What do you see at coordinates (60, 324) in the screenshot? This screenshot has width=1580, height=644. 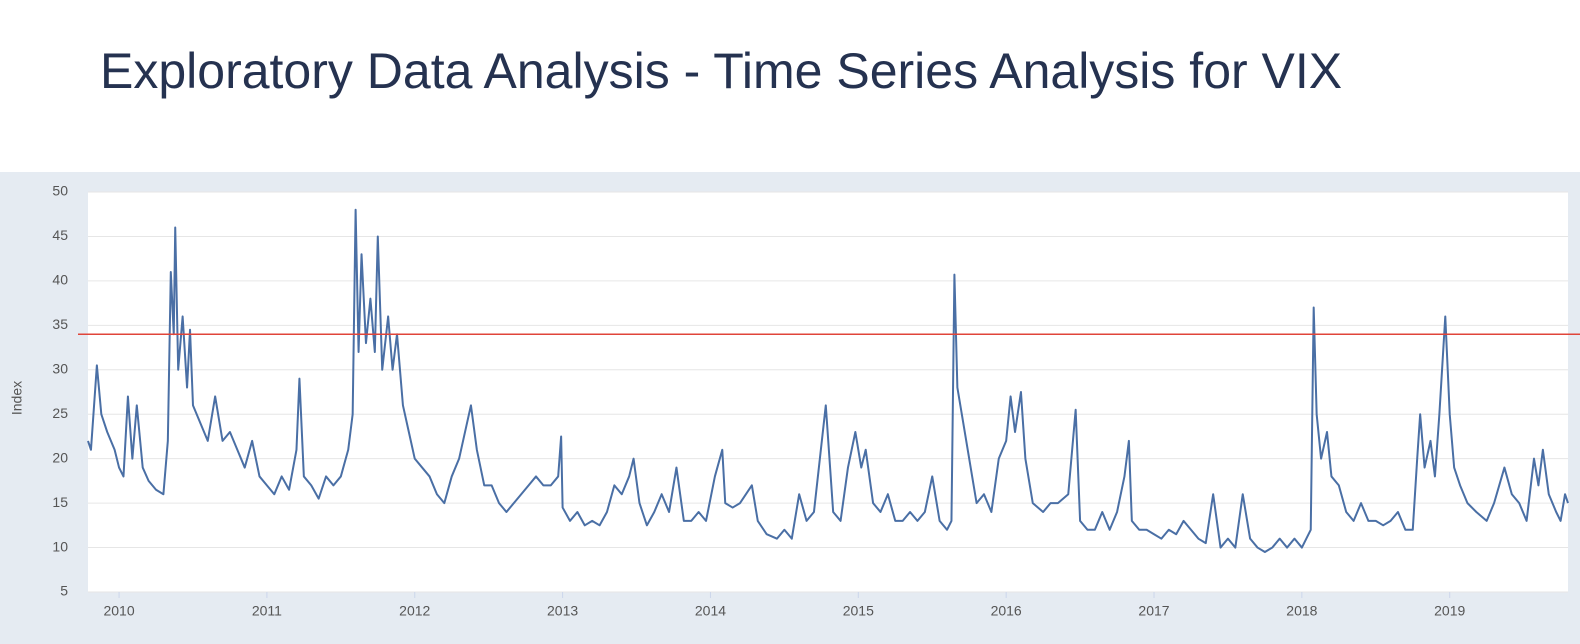 I see `y-tick-label: 35` at bounding box center [60, 324].